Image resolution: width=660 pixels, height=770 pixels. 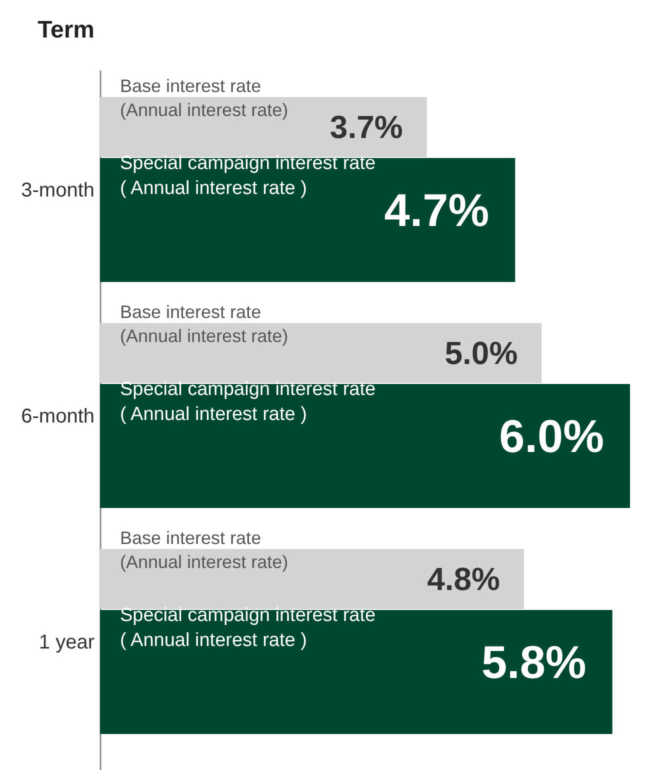 I want to click on y-tick-label: 1 year, so click(x=66, y=643).